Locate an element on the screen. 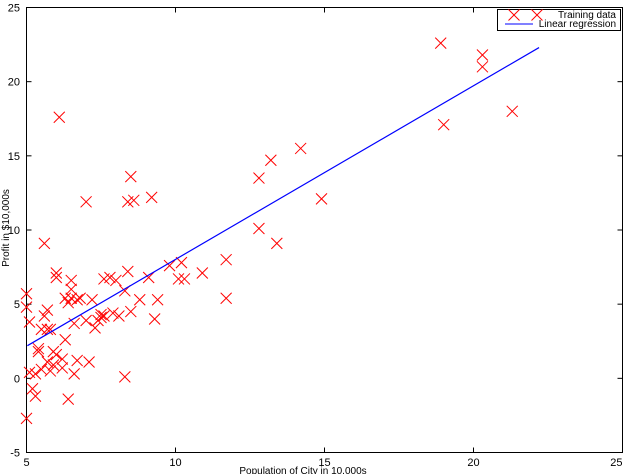  y-tick-label: 10 is located at coordinates (14, 231).